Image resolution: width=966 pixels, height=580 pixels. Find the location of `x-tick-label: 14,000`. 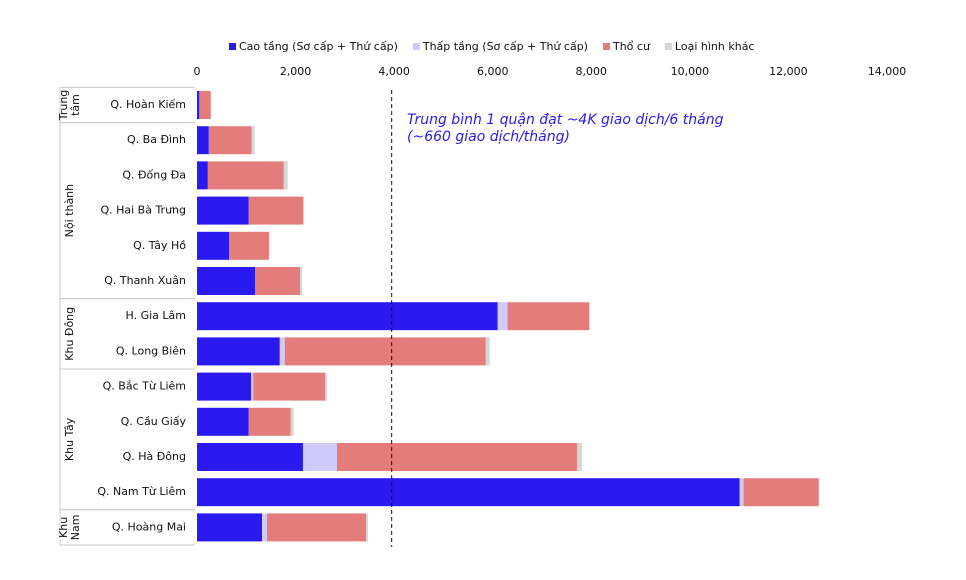

x-tick-label: 14,000 is located at coordinates (887, 71).